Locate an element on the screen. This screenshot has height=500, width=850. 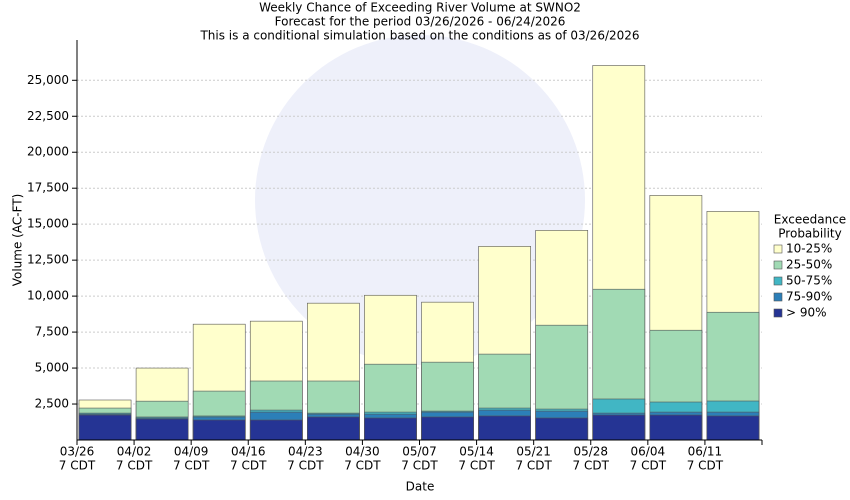
x-tick-label: 06/11 is located at coordinates (705, 452).